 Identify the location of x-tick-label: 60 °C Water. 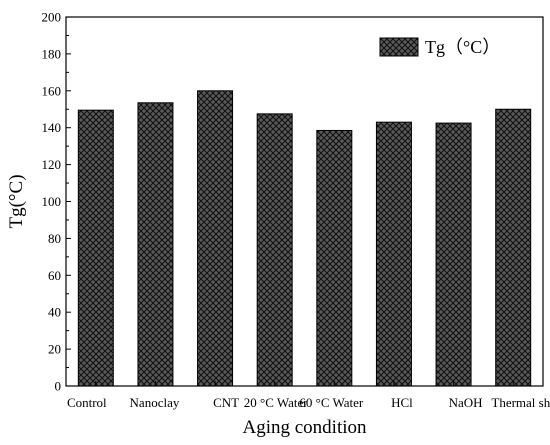
(331, 402).